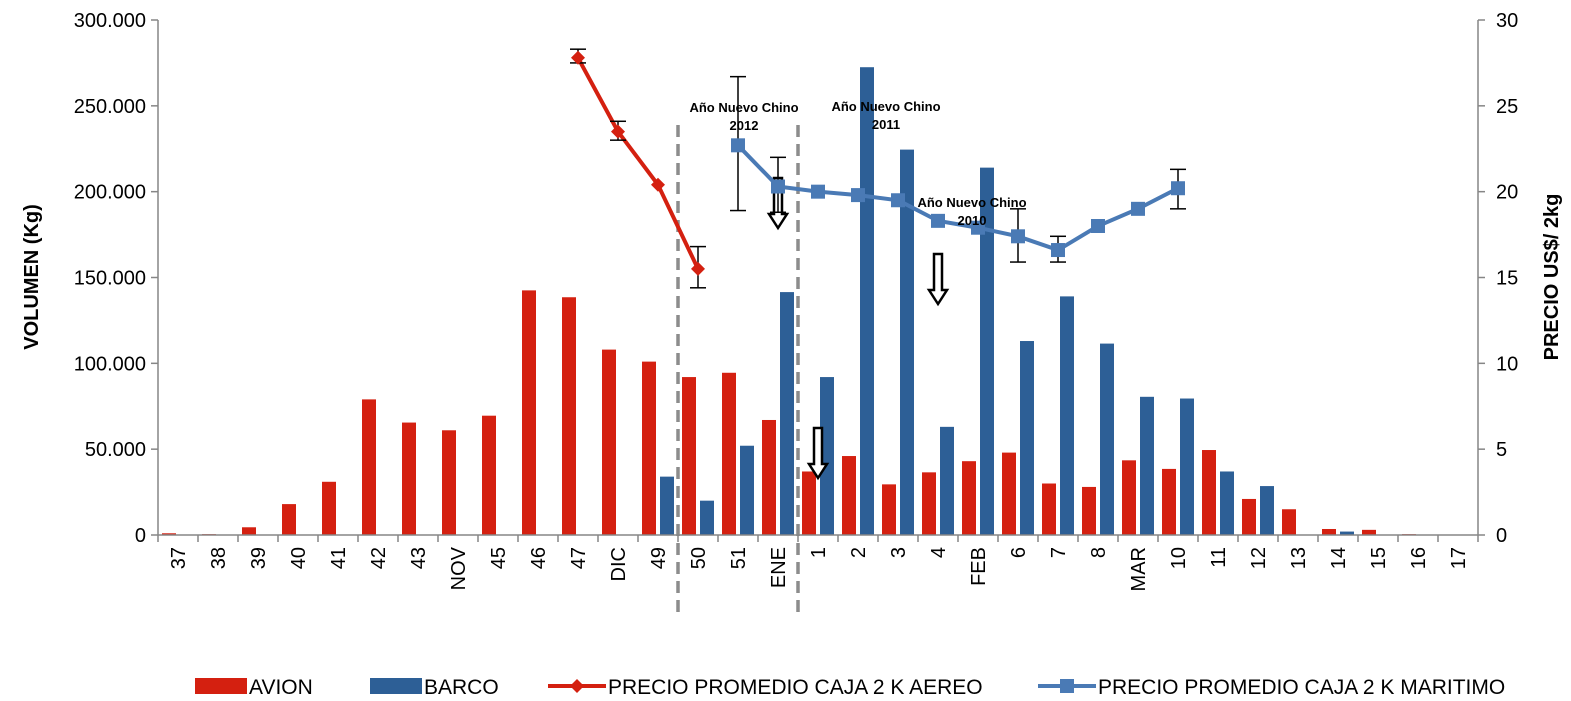  What do you see at coordinates (449, 482) in the screenshot?
I see `avion-bar-NOV` at bounding box center [449, 482].